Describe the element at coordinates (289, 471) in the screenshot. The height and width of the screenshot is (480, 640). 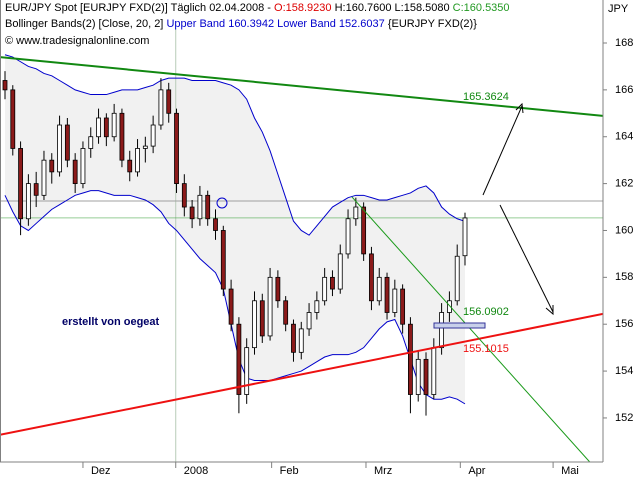
I see `x-tick-label: Feb` at that location.